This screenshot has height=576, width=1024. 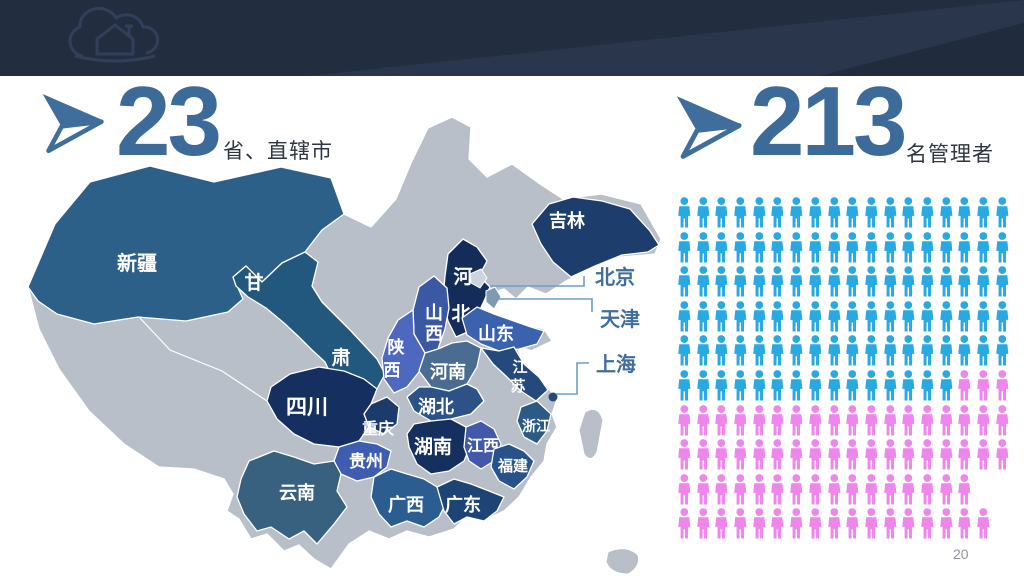 I want to click on province-yunnan, so click(x=292, y=497).